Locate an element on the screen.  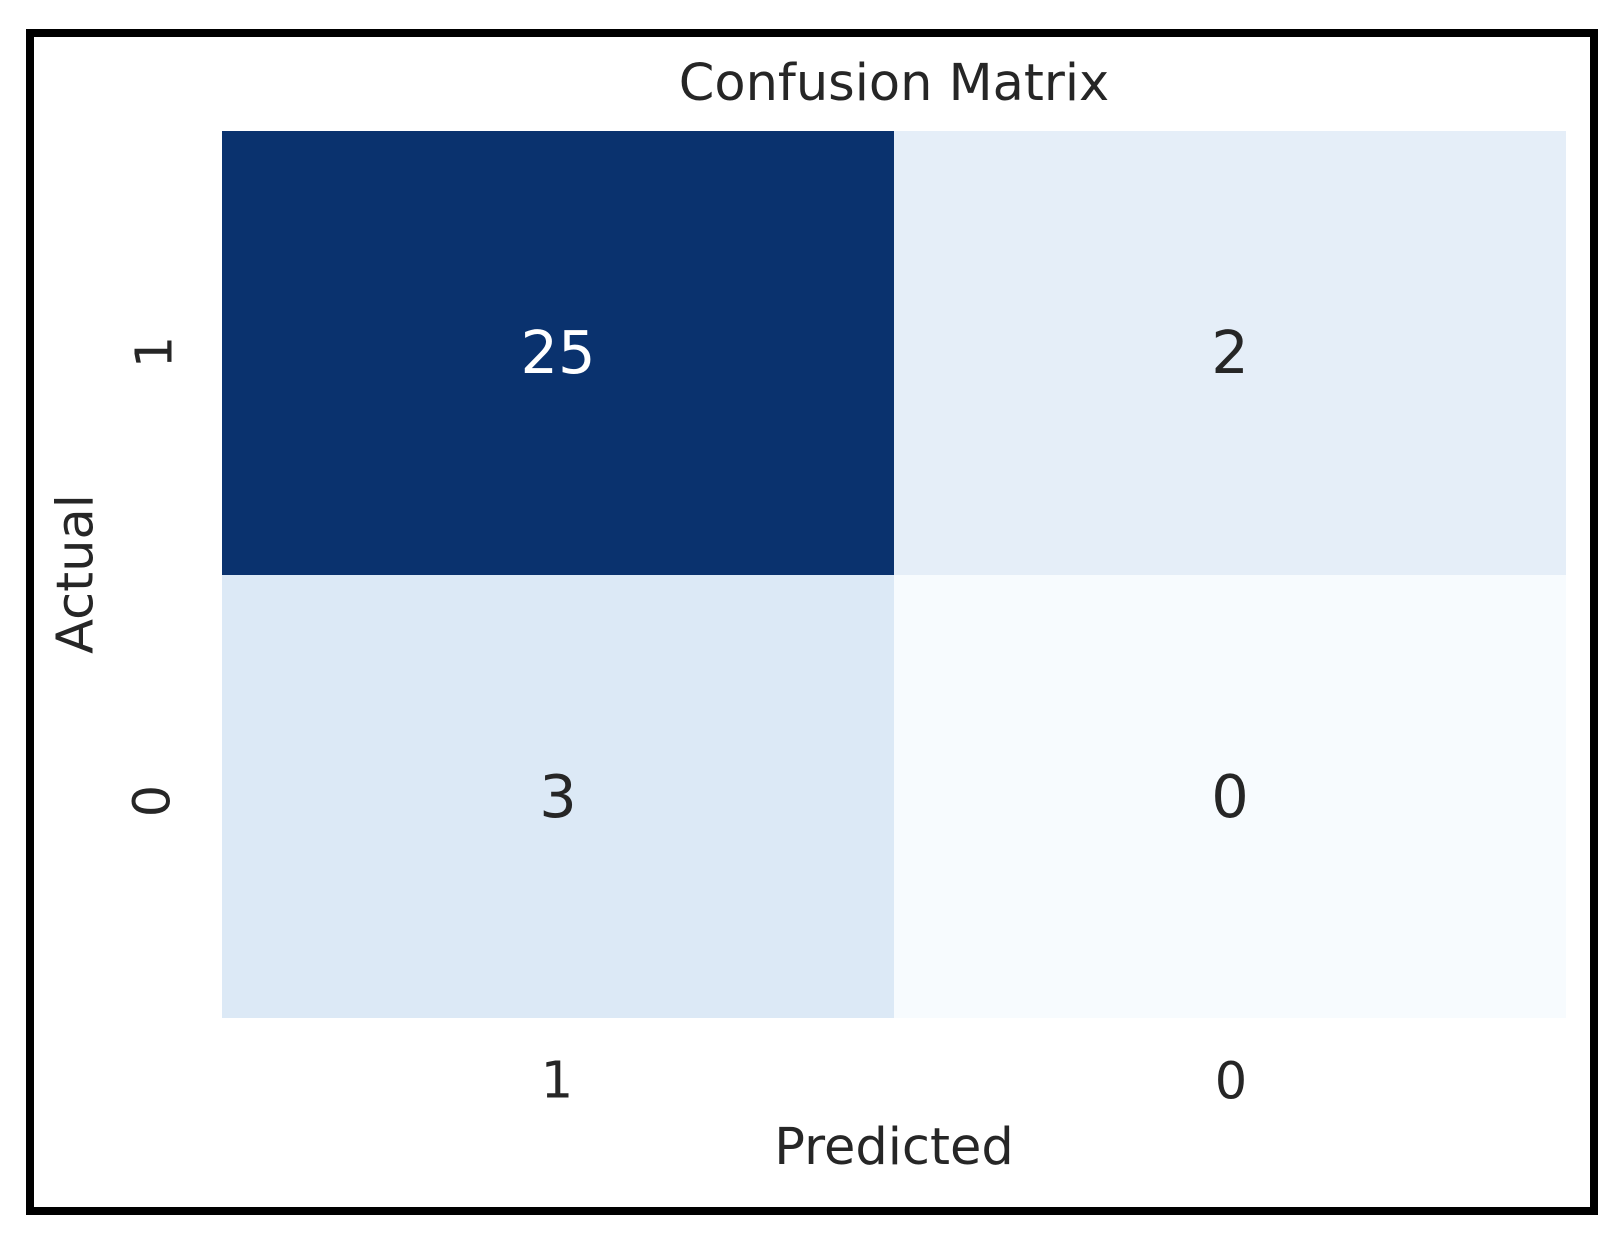
chart-title: Confusion Matrix is located at coordinates (894, 83).